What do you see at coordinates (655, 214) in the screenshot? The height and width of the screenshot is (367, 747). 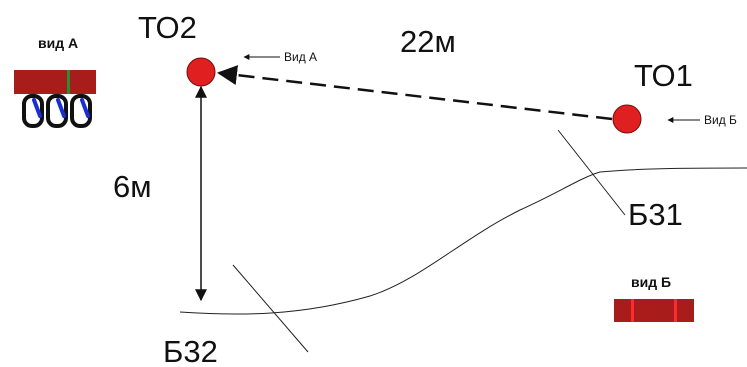 I see `zone-b31-label: Б31` at bounding box center [655, 214].